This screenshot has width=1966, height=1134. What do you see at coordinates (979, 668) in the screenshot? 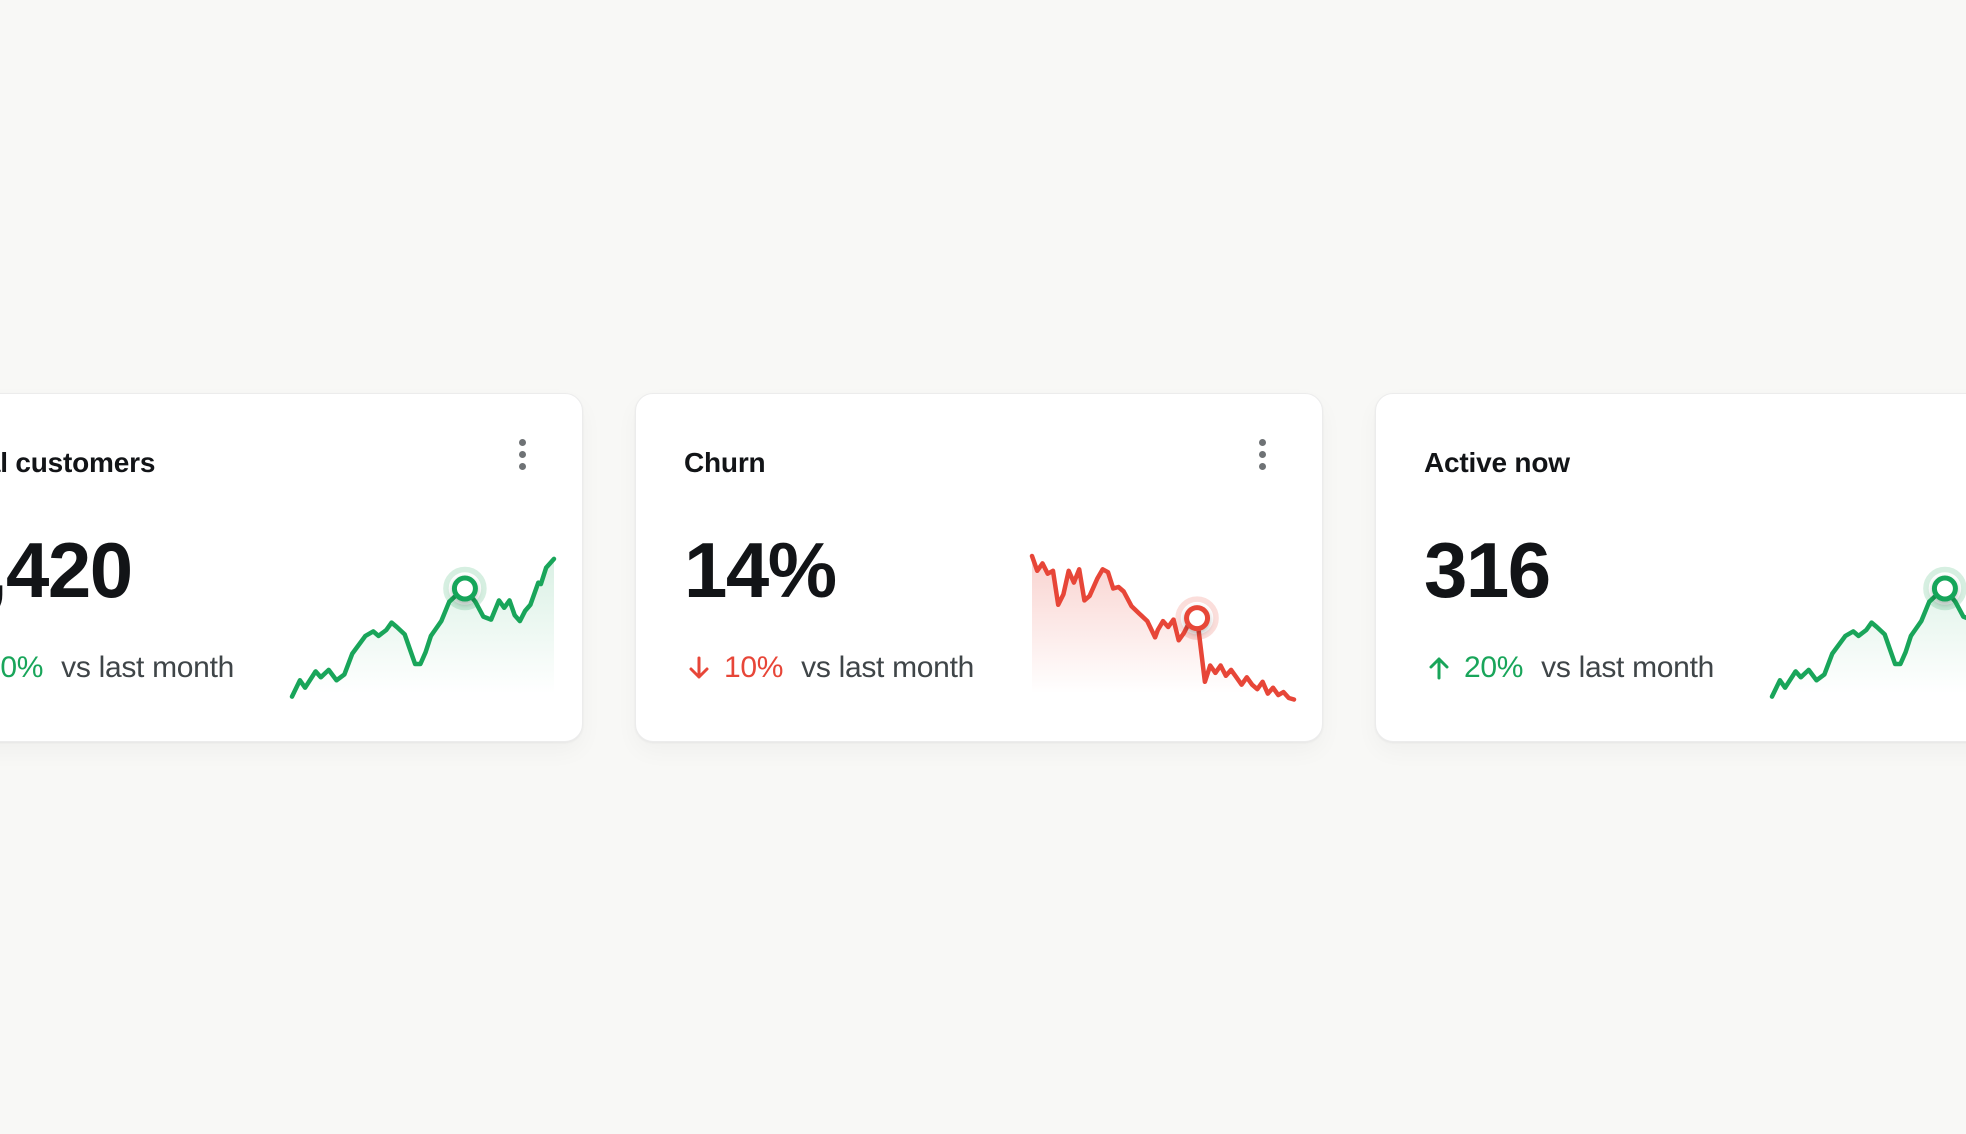
I see `trend-row: 10% vs last month` at bounding box center [979, 668].